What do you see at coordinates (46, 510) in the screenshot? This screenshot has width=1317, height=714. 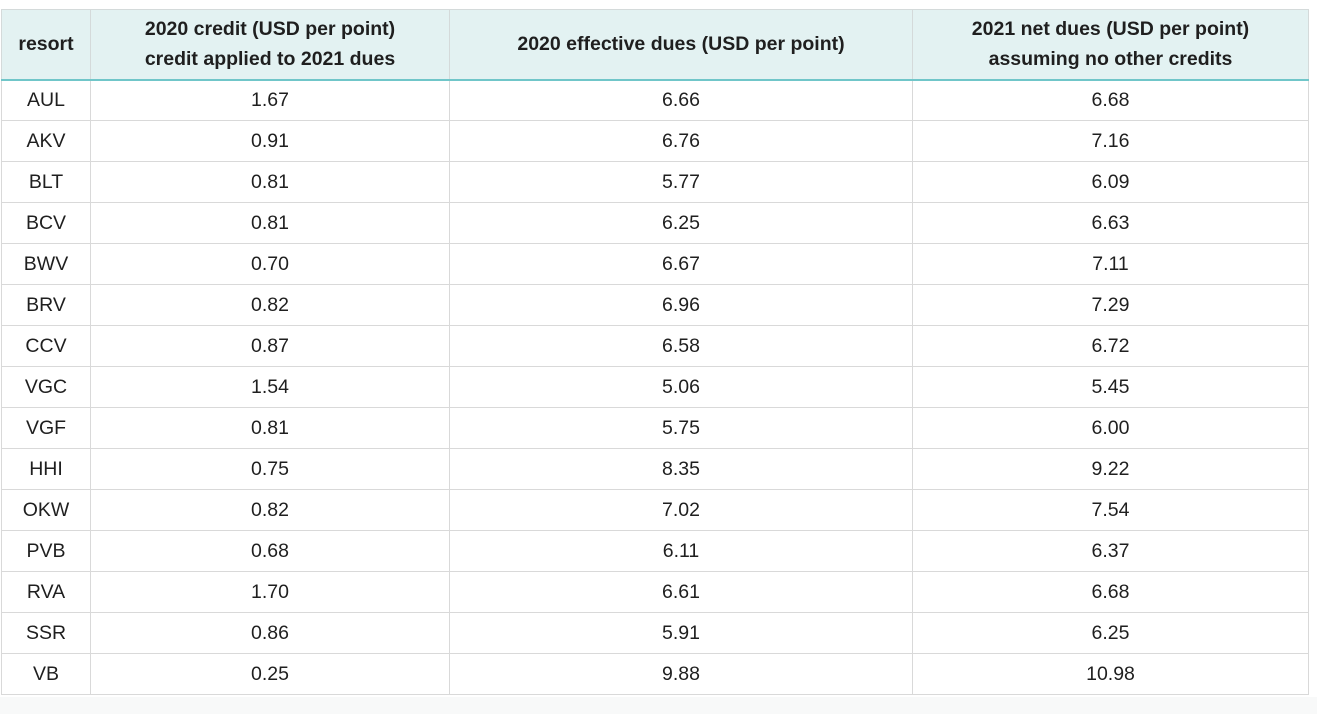 I see `cell-resort: OKW` at bounding box center [46, 510].